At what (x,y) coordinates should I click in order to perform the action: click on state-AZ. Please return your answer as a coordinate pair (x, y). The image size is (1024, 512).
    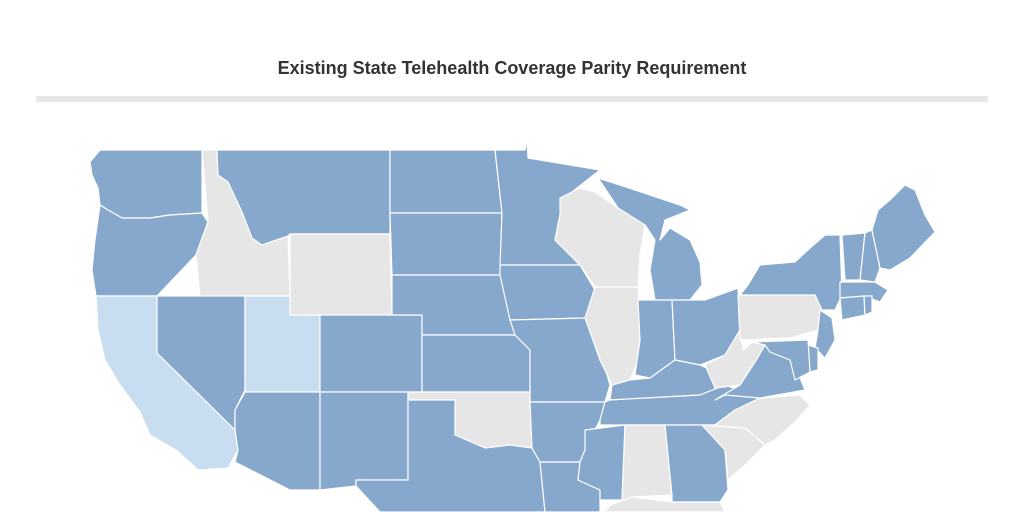
    Looking at the image, I should click on (277, 441).